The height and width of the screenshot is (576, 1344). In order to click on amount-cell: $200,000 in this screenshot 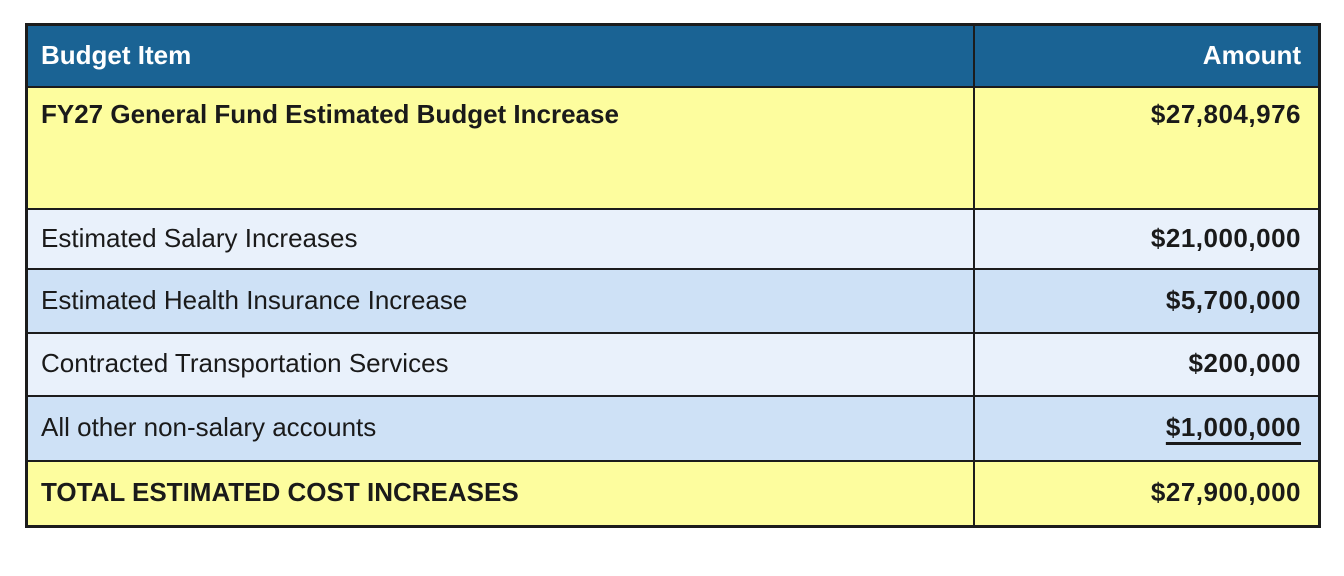, I will do `click(1146, 364)`.